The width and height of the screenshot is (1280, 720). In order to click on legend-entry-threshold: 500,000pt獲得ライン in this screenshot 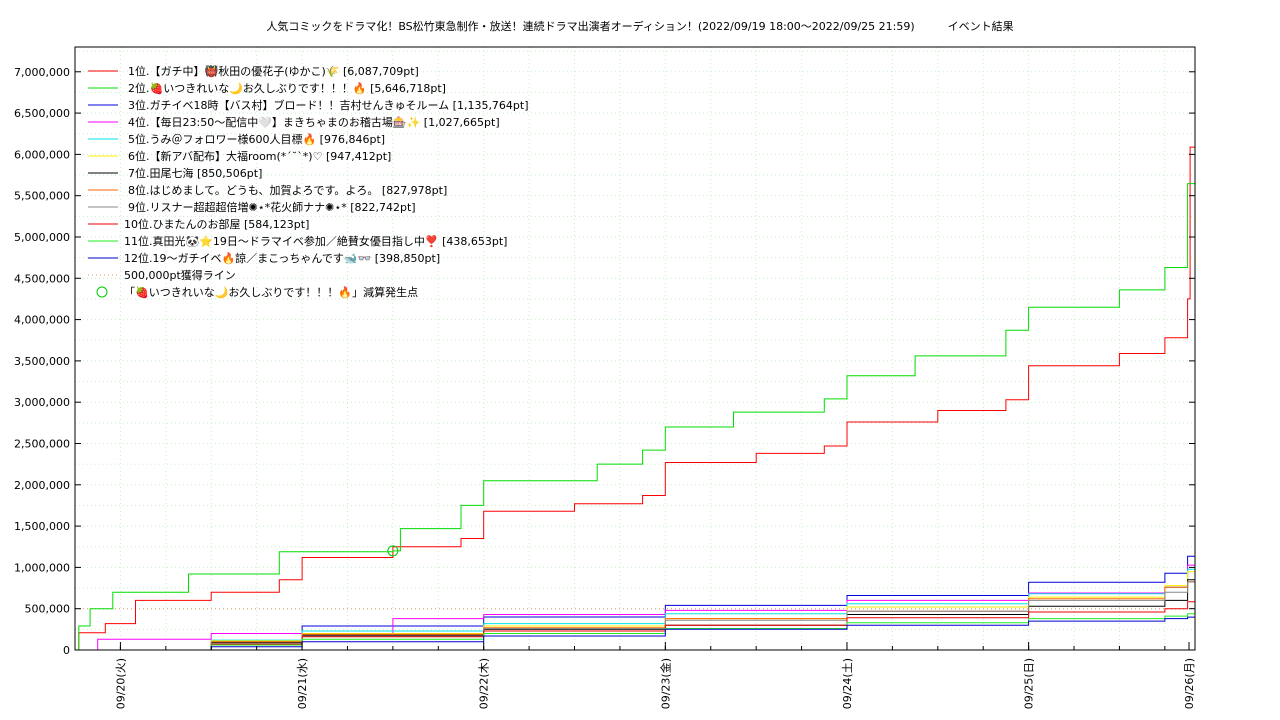, I will do `click(180, 275)`.